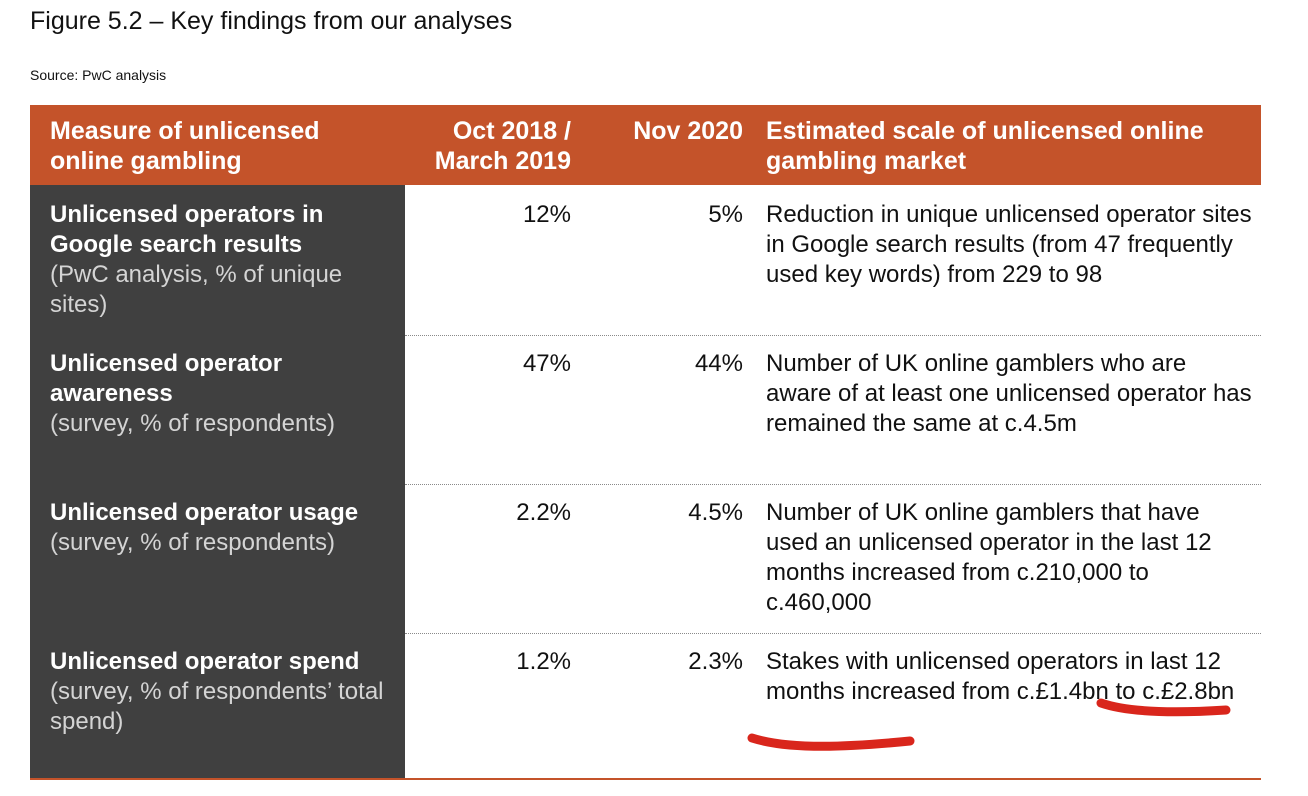  Describe the element at coordinates (718, 363) in the screenshot. I see `value-2020: 44%` at that location.